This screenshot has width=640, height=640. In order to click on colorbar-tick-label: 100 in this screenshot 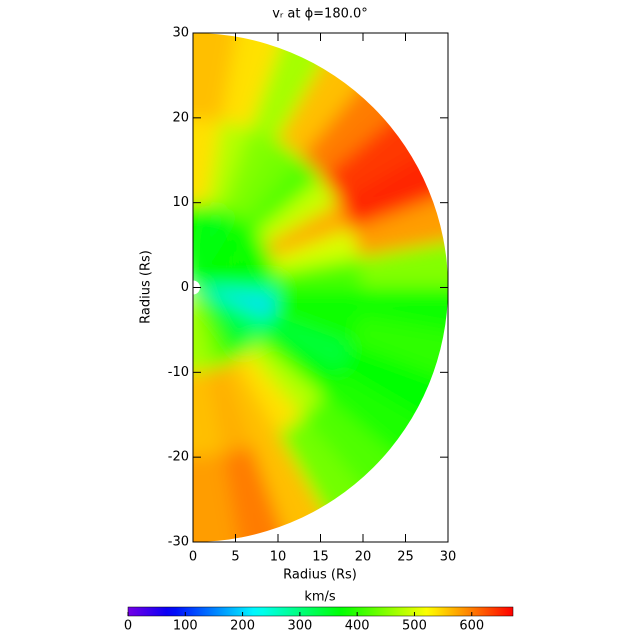, I will do `click(185, 626)`.